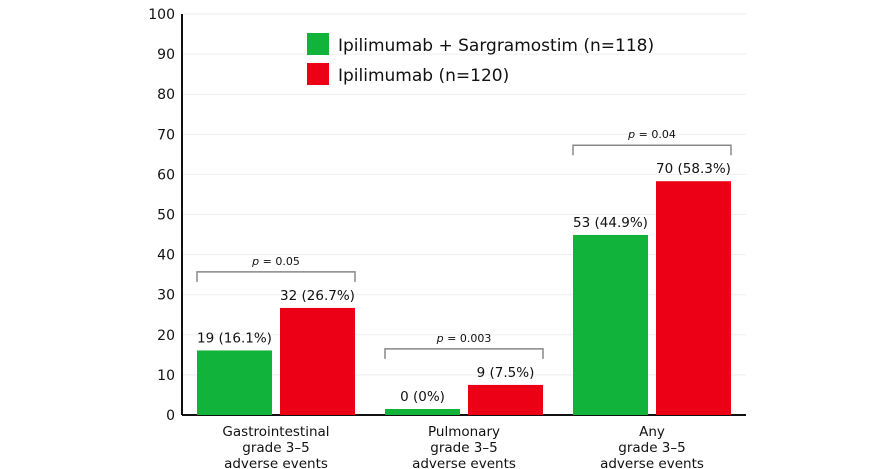  Describe the element at coordinates (693, 169) in the screenshot. I see `data-label: 70 (58.3%)` at that location.